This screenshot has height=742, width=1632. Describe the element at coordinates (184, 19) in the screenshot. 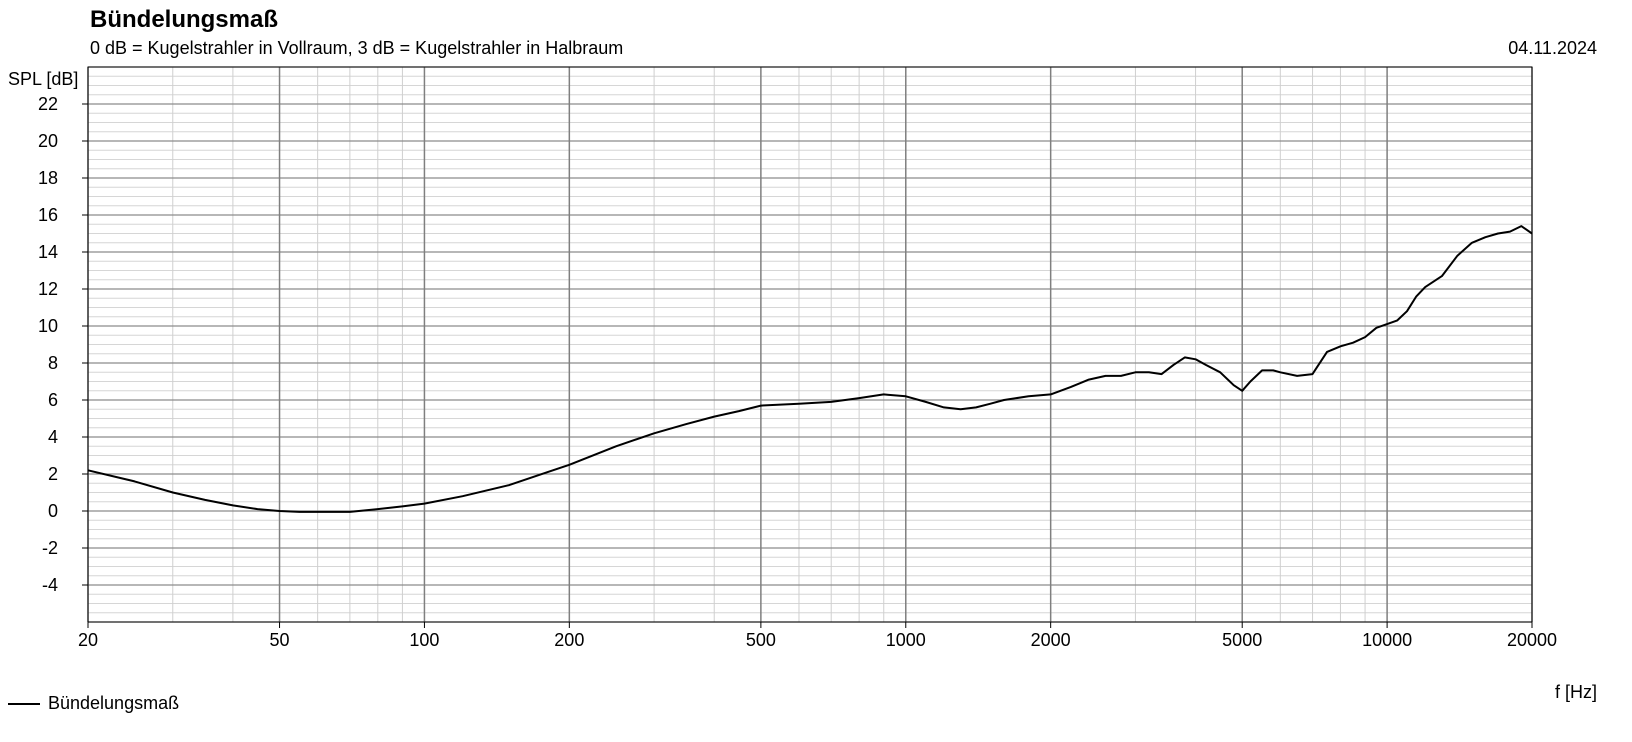

I see `chart-title: Bündelungsmaß` at that location.